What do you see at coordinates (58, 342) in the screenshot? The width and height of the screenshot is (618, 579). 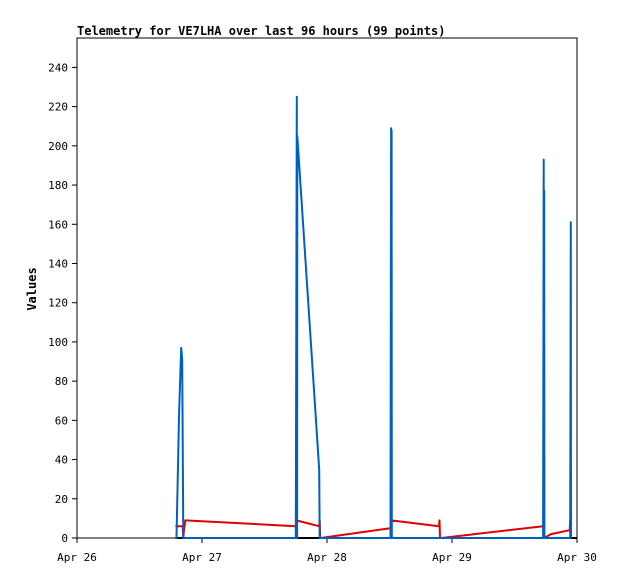 I see `y-tick-label: 100` at bounding box center [58, 342].